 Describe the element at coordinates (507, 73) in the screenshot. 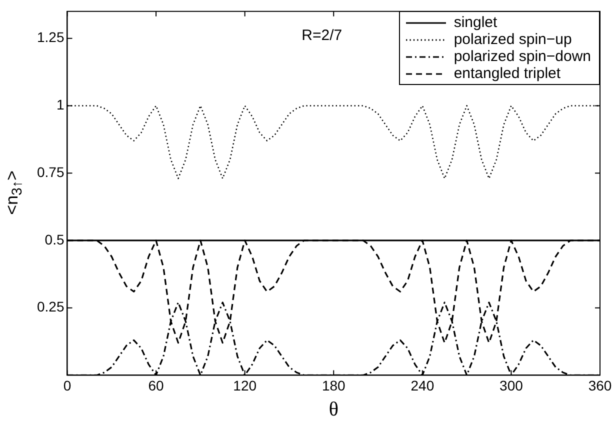

I see `legend-label: entangled triplet` at that location.